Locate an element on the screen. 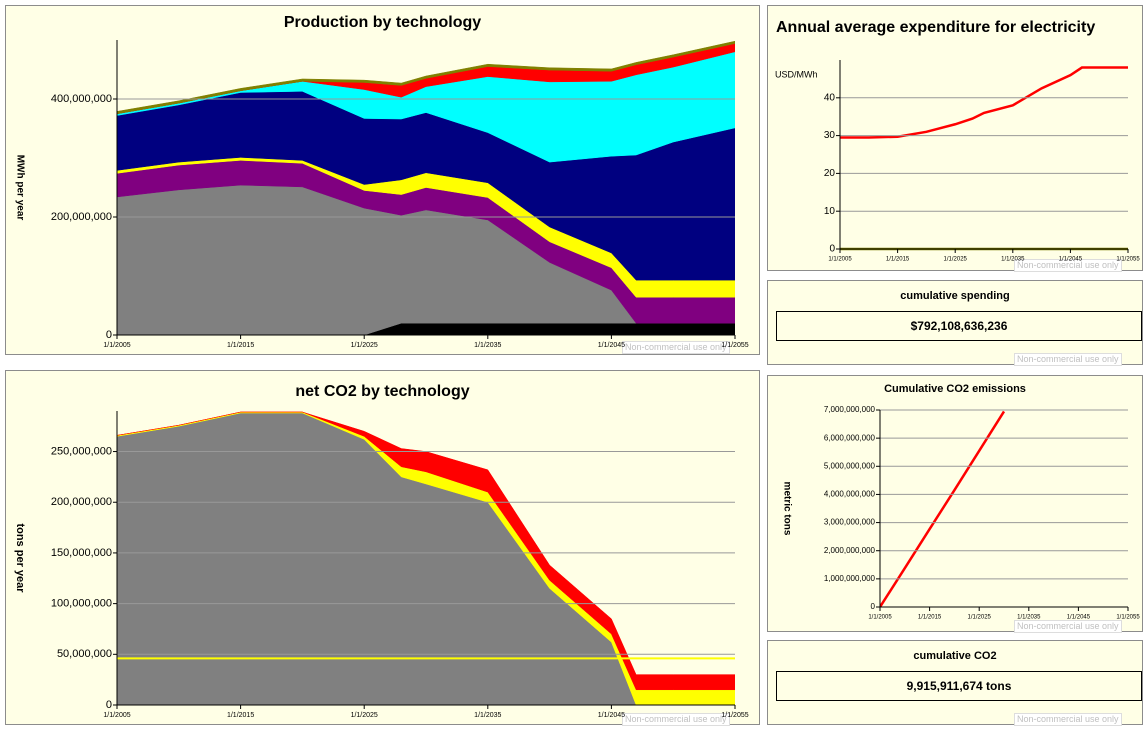 This screenshot has width=1145, height=730. kpi-title: cumulative CO2 is located at coordinates (955, 656).